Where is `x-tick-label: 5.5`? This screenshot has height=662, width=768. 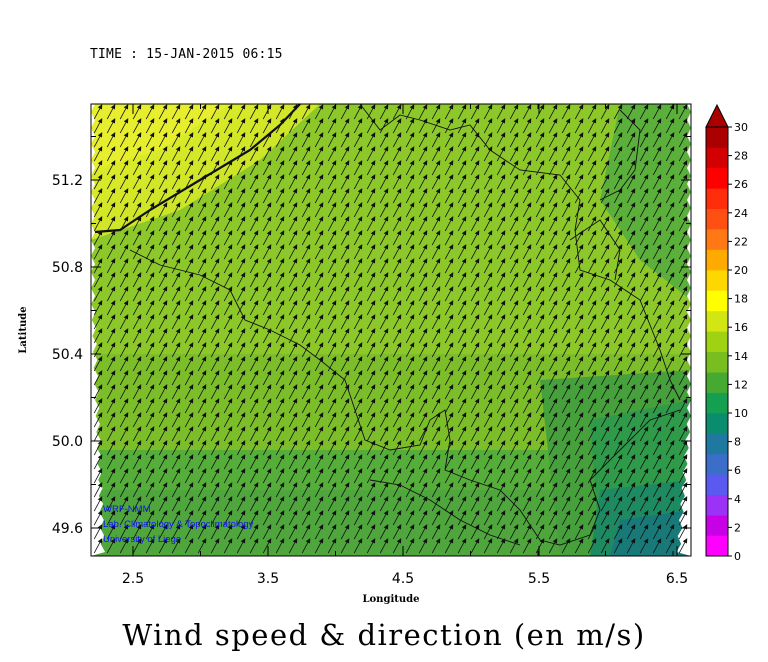 x-tick-label: 5.5 is located at coordinates (539, 579).